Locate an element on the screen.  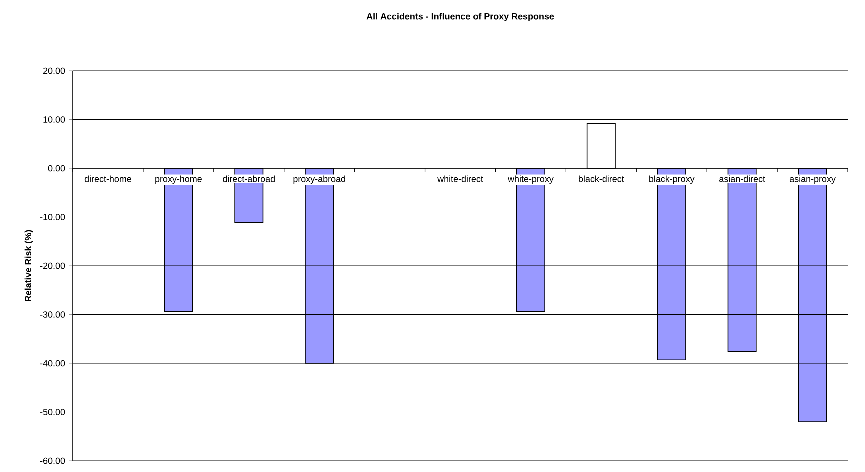
y-axis-title: Relative Risk (%) is located at coordinates (29, 266).